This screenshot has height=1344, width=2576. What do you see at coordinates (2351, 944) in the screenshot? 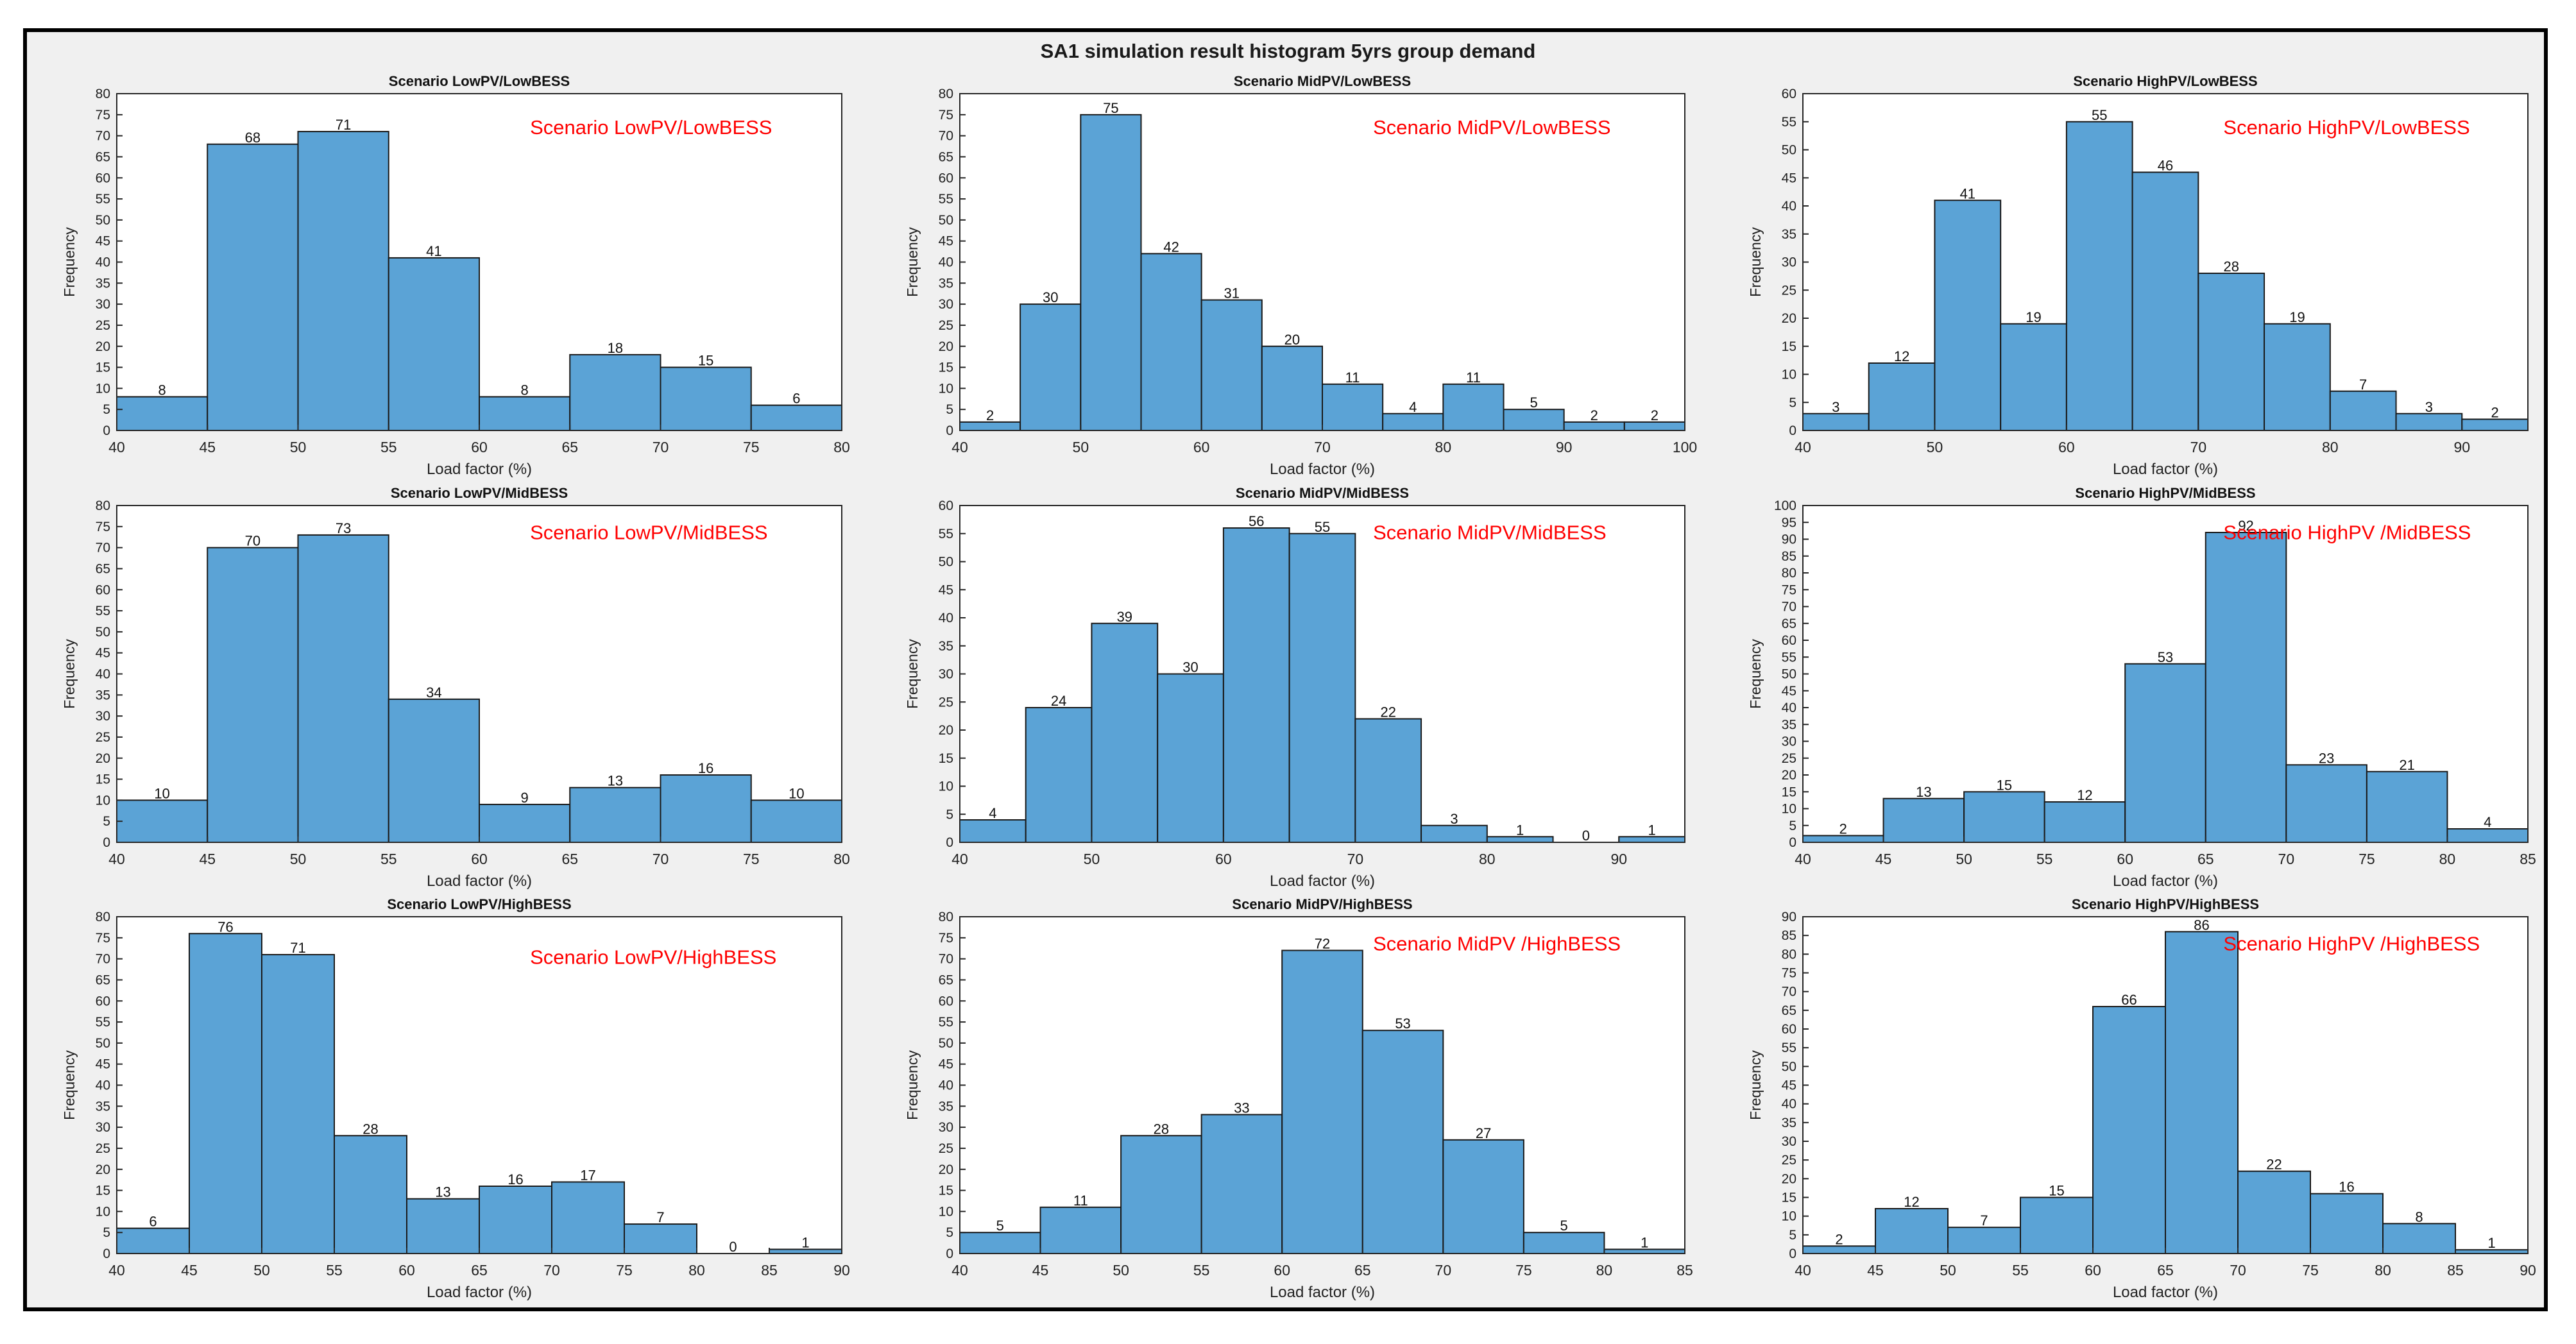
I see `scenario-annotation: Scenario HighPV /HighBESS` at bounding box center [2351, 944].